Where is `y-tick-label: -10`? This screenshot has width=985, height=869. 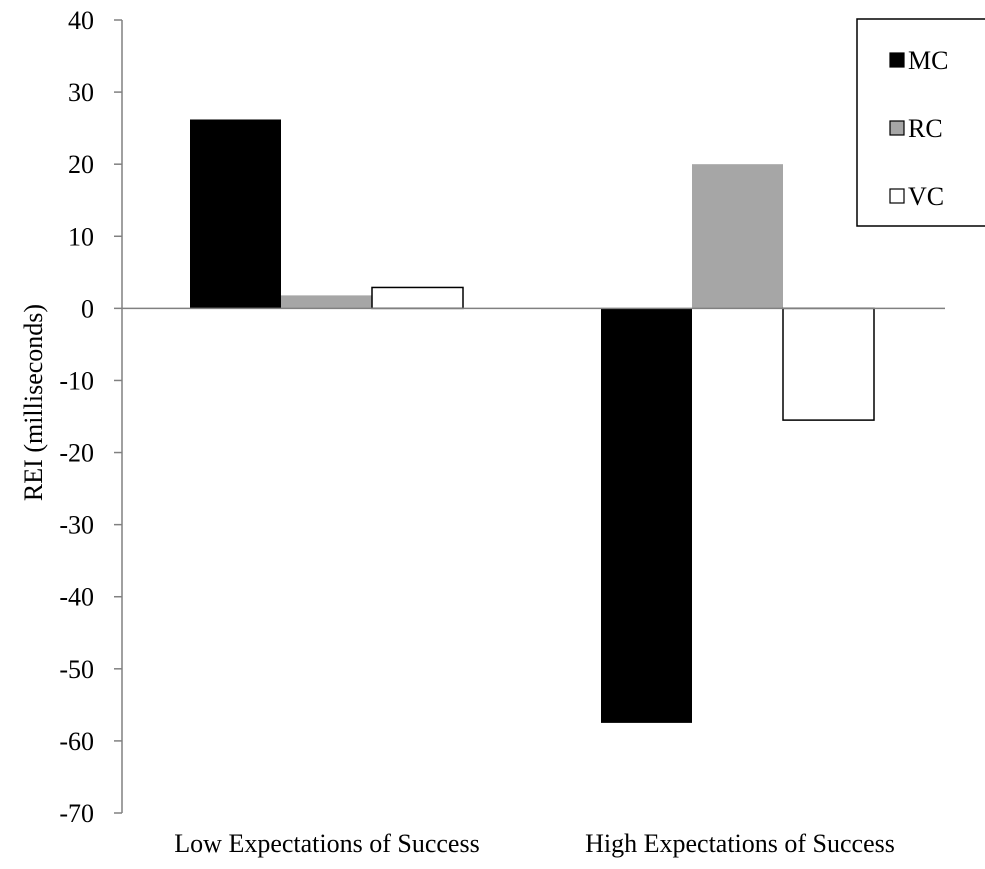
y-tick-label: -10 is located at coordinates (76, 380).